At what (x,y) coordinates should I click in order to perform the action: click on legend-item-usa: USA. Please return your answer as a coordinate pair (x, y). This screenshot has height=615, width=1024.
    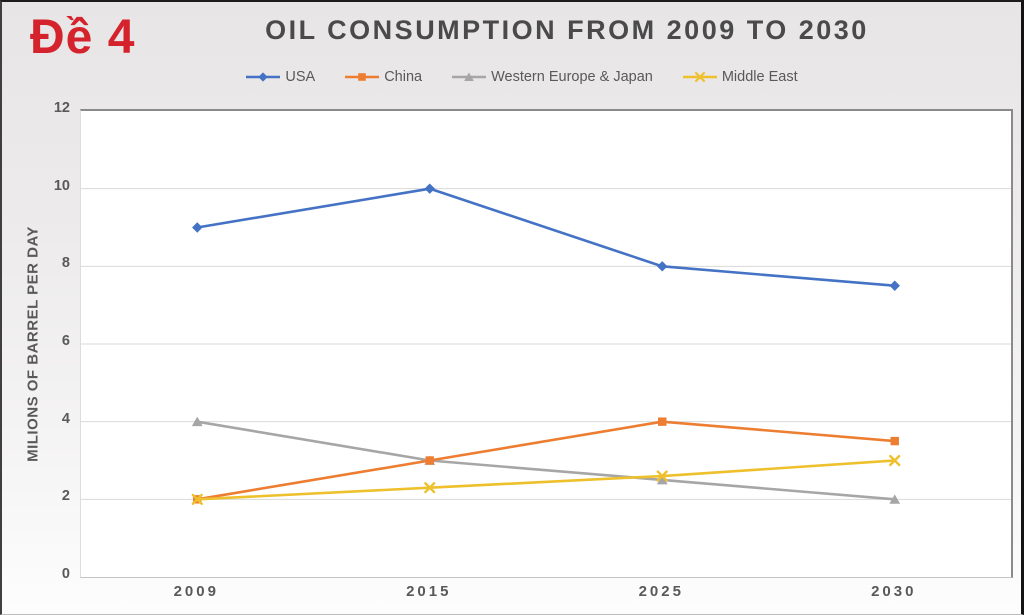
    Looking at the image, I should click on (280, 77).